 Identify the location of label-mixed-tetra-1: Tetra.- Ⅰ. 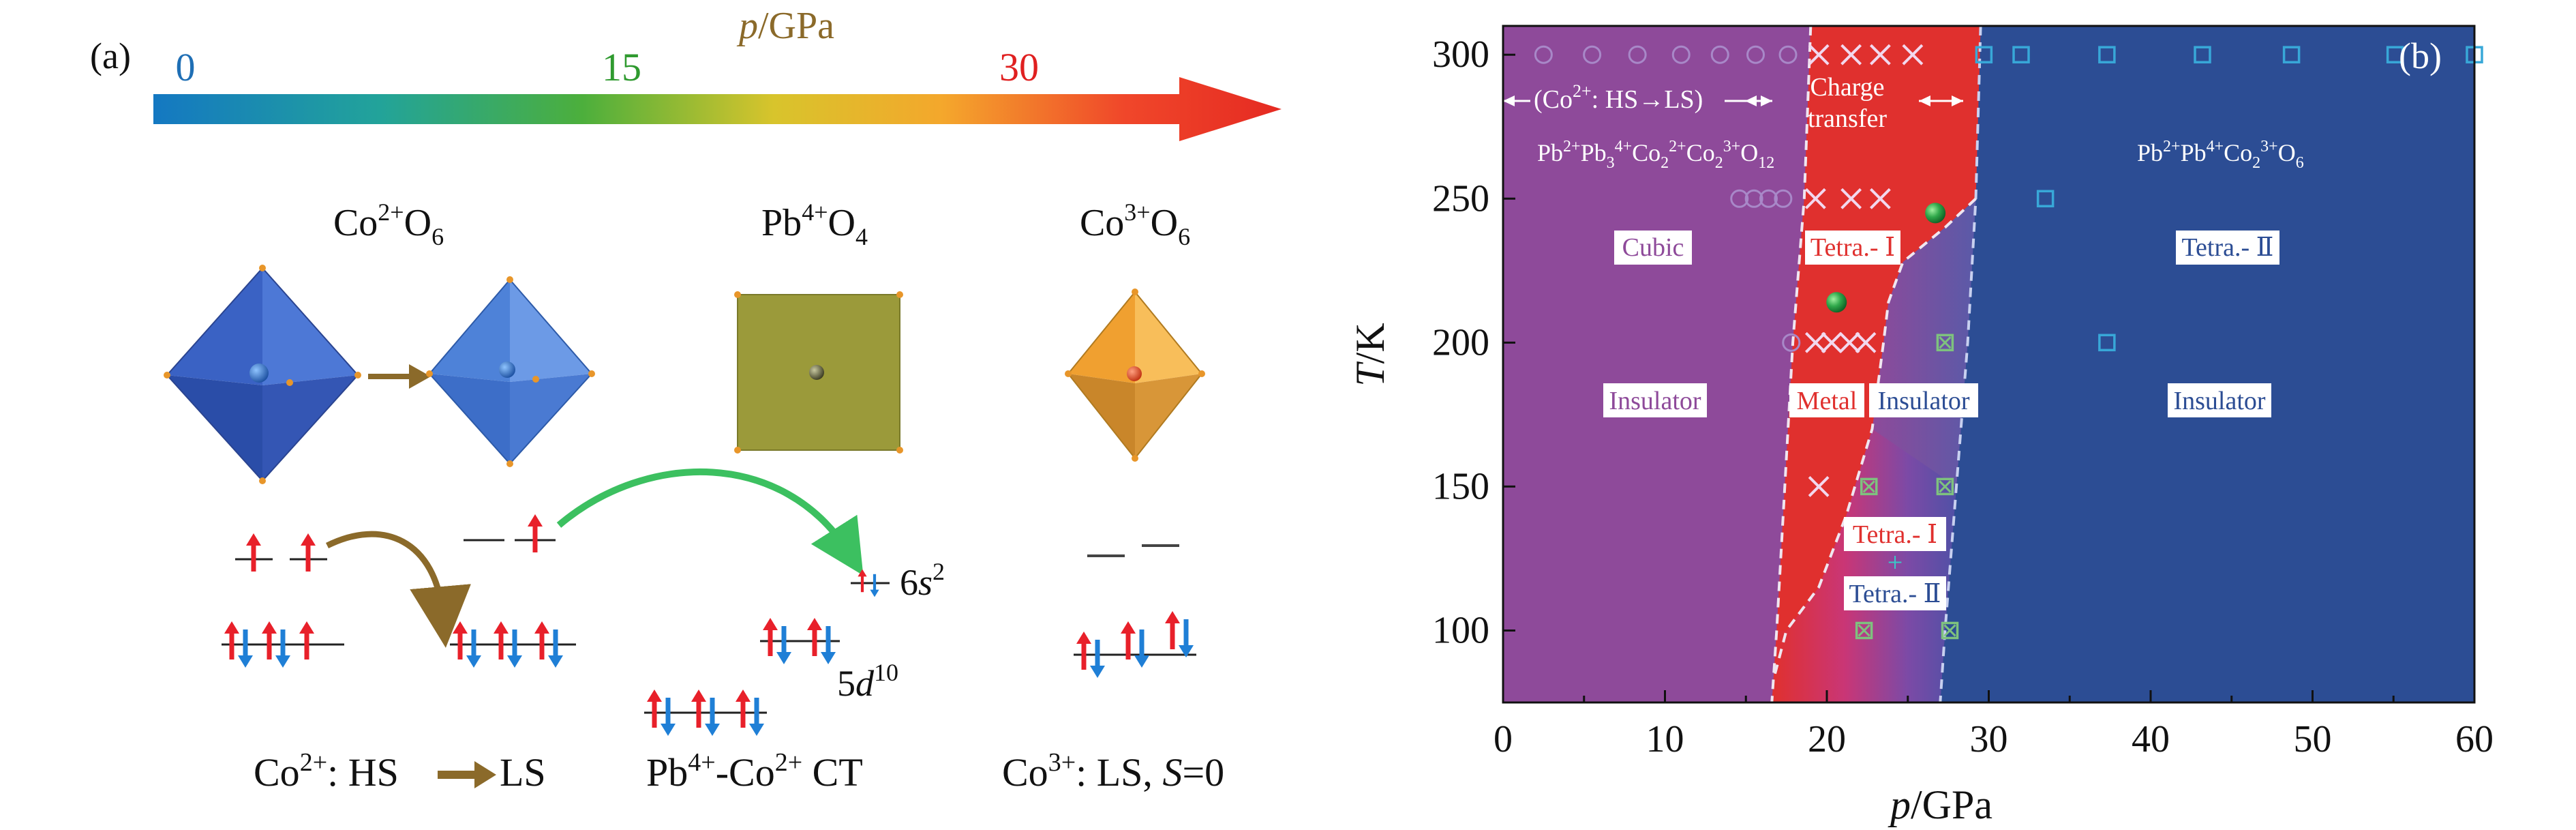
(1895, 534).